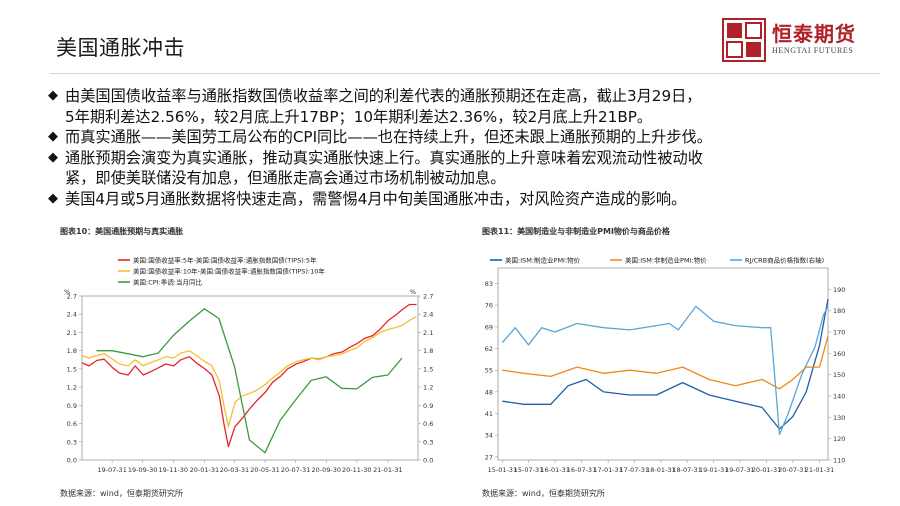  What do you see at coordinates (489, 457) in the screenshot?
I see `y-tick-label-left: 27` at bounding box center [489, 457].